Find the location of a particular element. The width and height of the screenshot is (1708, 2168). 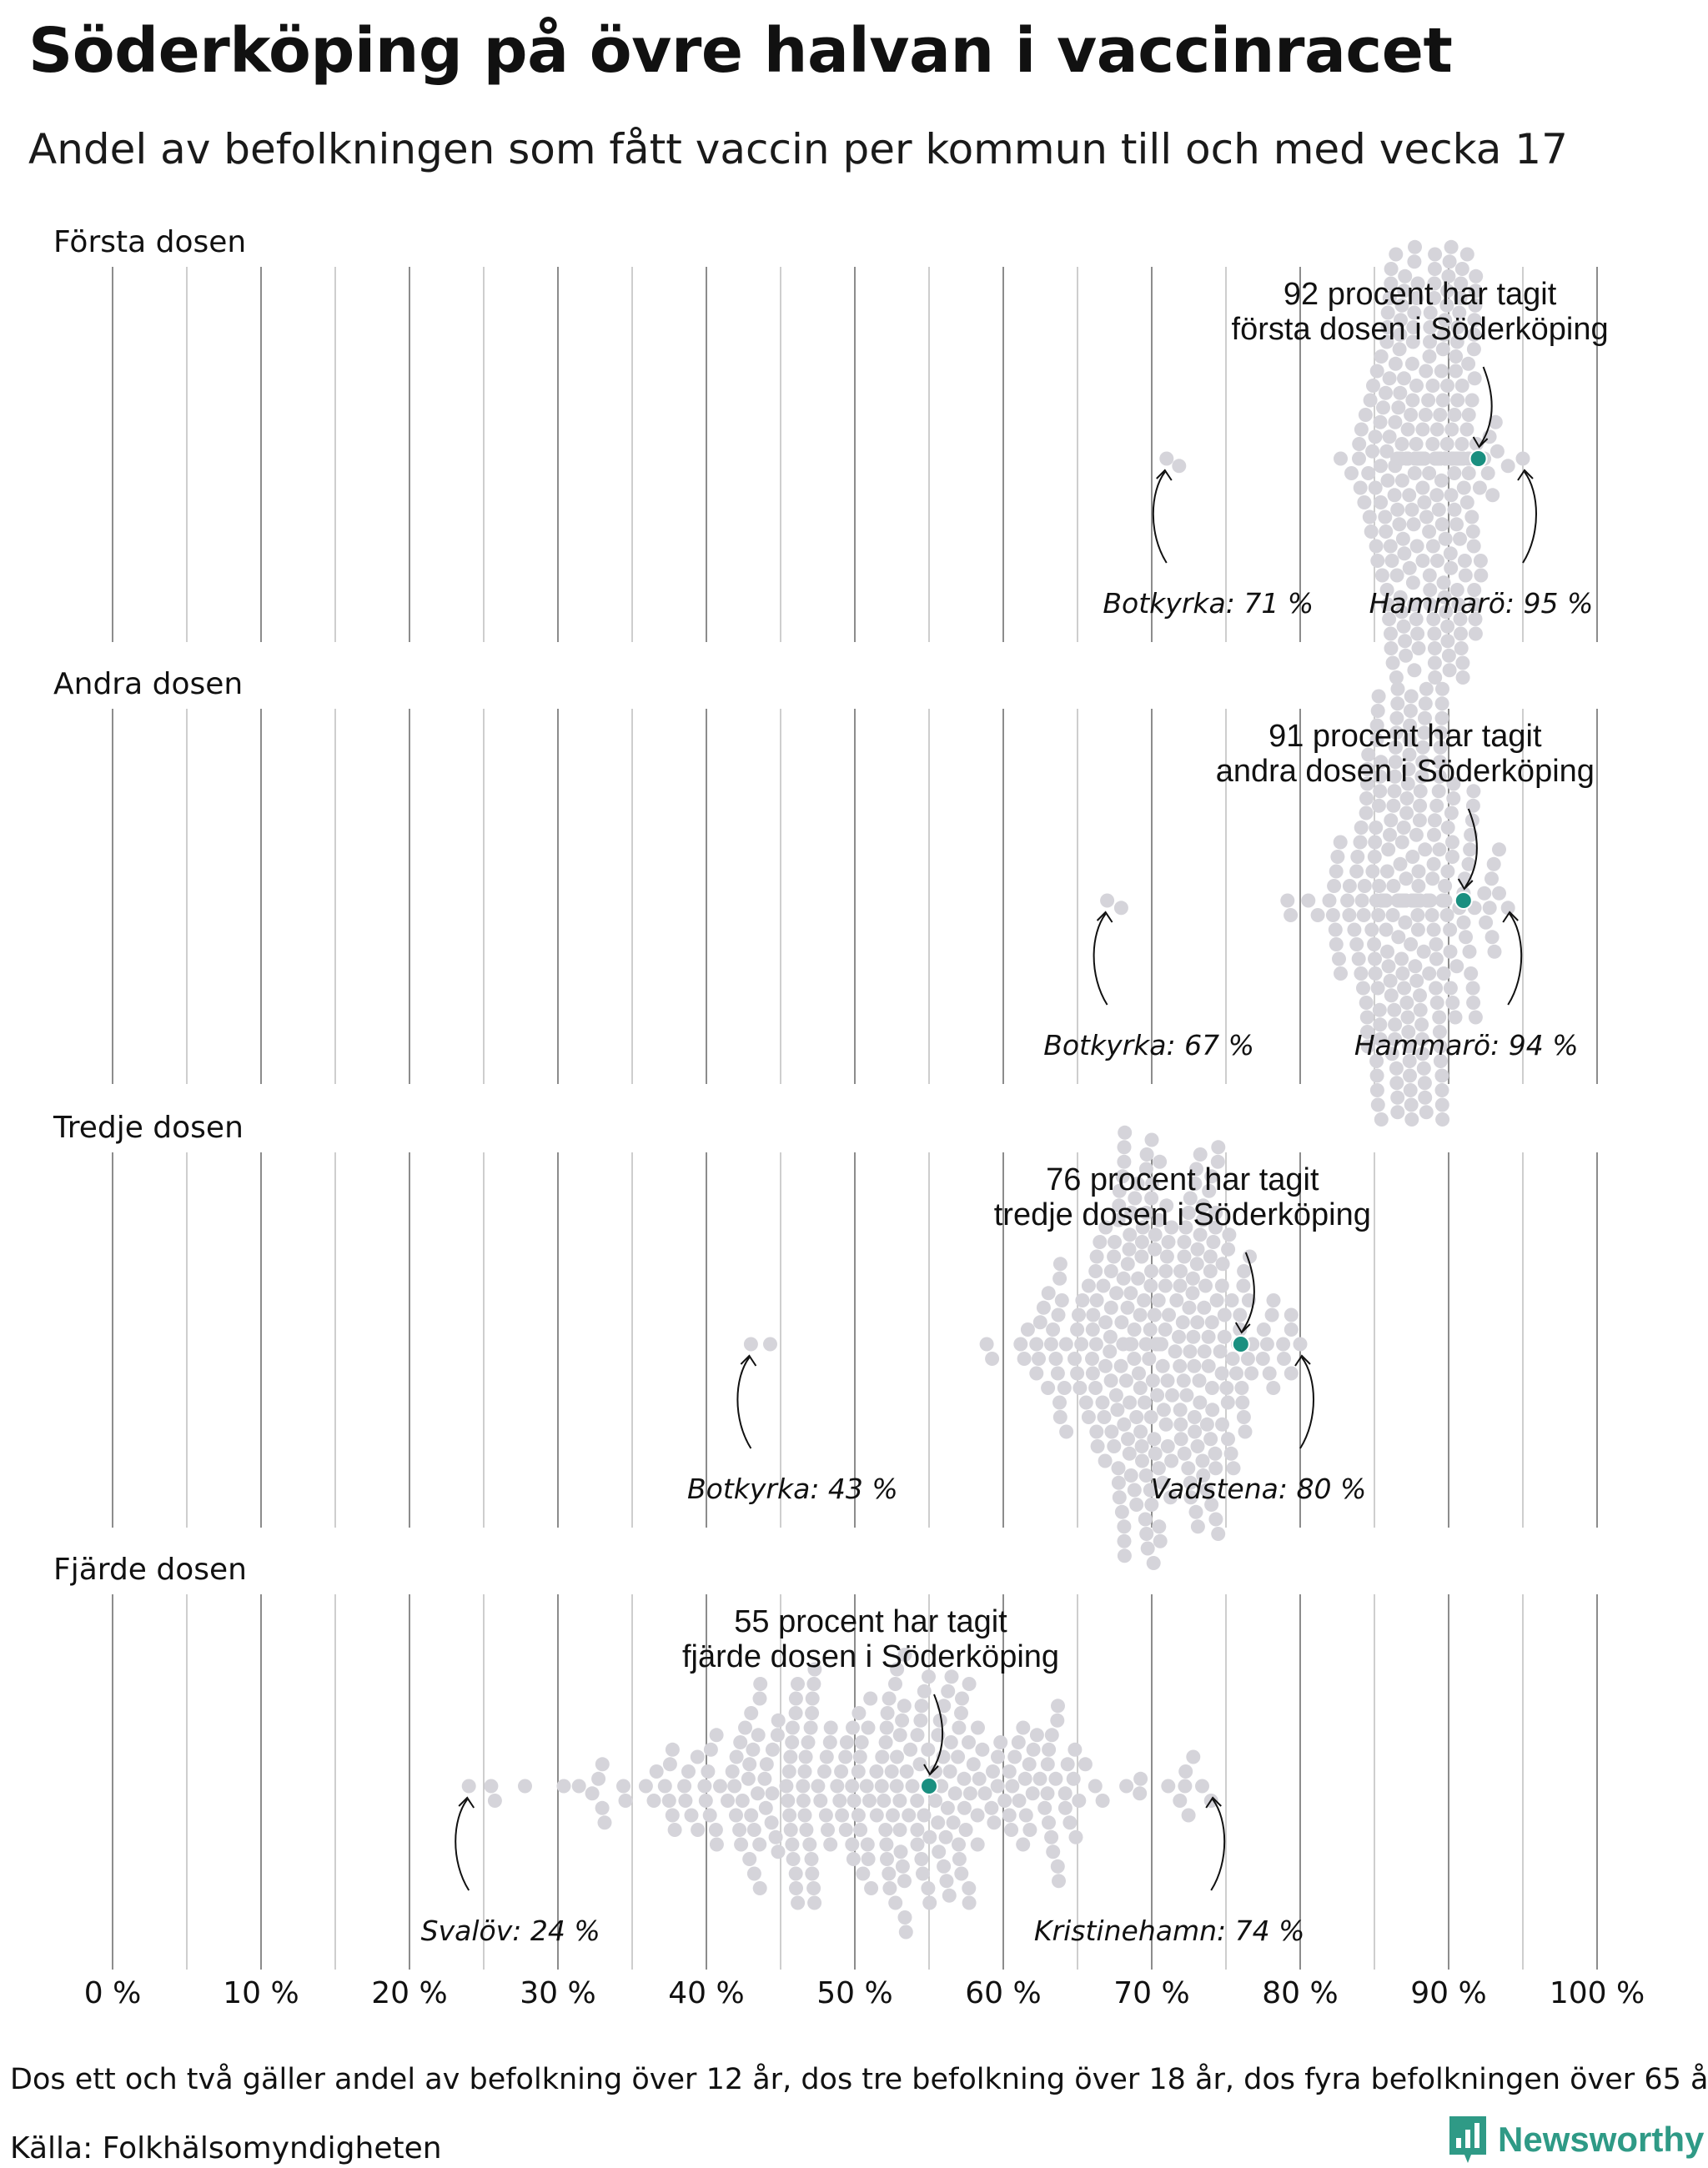

page-title: Söderköping på övre halvan i vaccinracet is located at coordinates (740, 51).